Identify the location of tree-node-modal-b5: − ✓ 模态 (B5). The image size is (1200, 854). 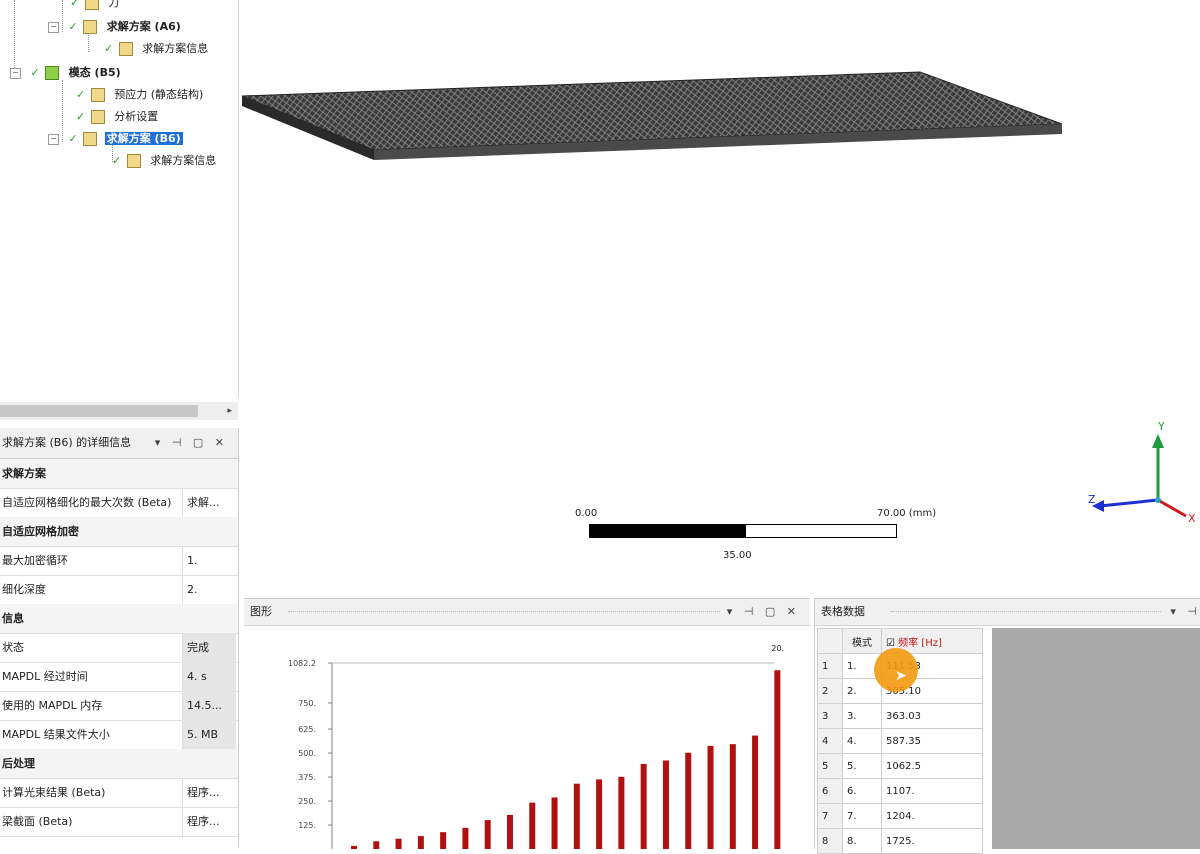
(66, 73).